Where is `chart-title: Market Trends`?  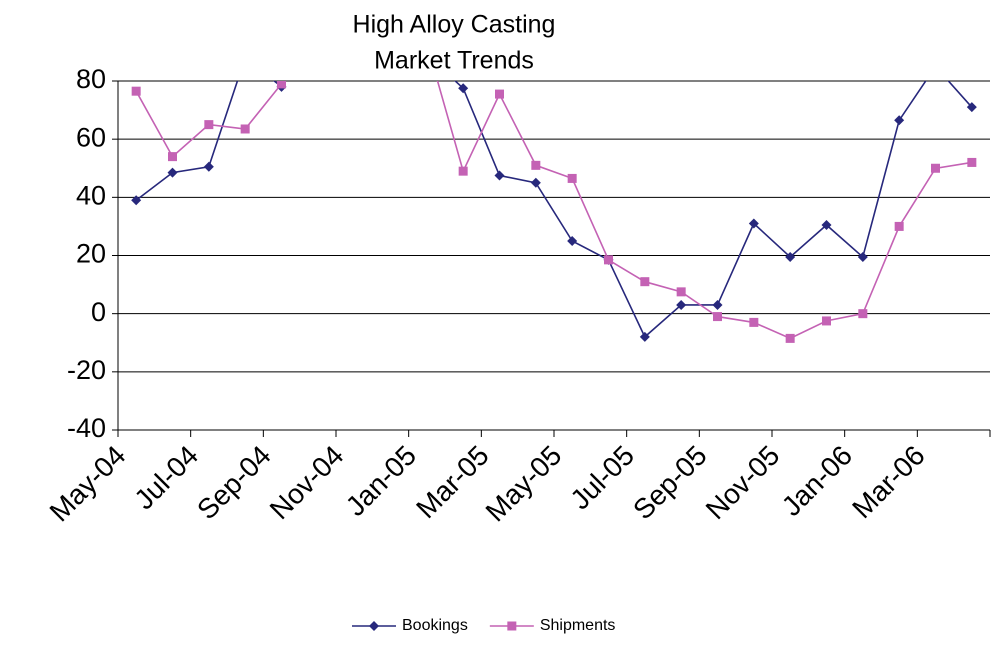 chart-title: Market Trends is located at coordinates (454, 61).